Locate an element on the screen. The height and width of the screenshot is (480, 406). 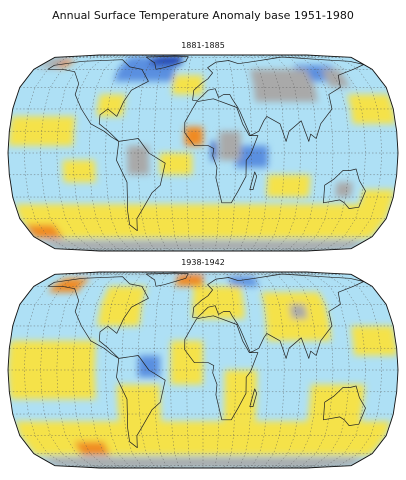
map-label: 1881-1885 is located at coordinates (203, 45).